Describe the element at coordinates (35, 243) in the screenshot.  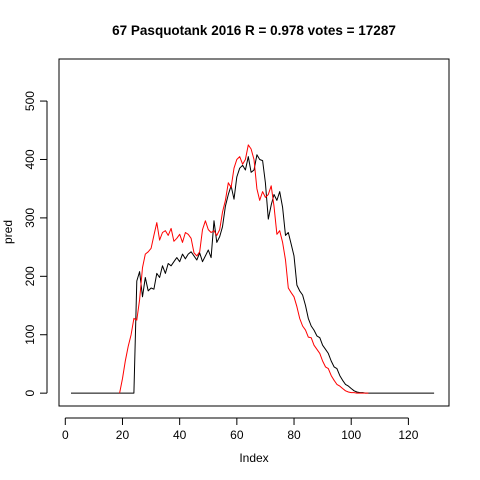
I see `y-axis: 0 100 200 300 400 500` at that location.